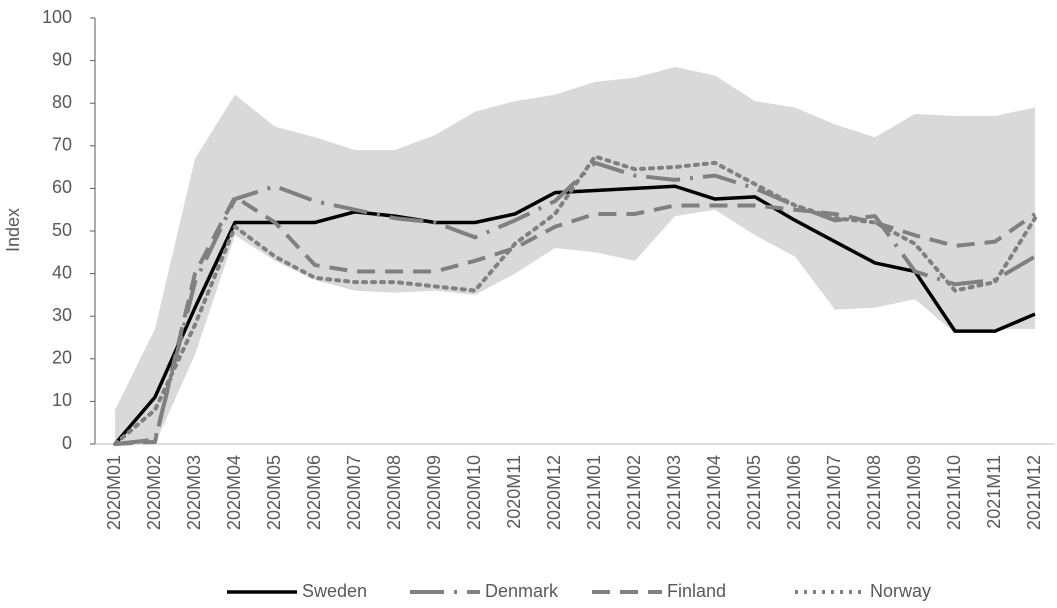  What do you see at coordinates (234, 492) in the screenshot?
I see `x-tick-label: 2020M04` at bounding box center [234, 492].